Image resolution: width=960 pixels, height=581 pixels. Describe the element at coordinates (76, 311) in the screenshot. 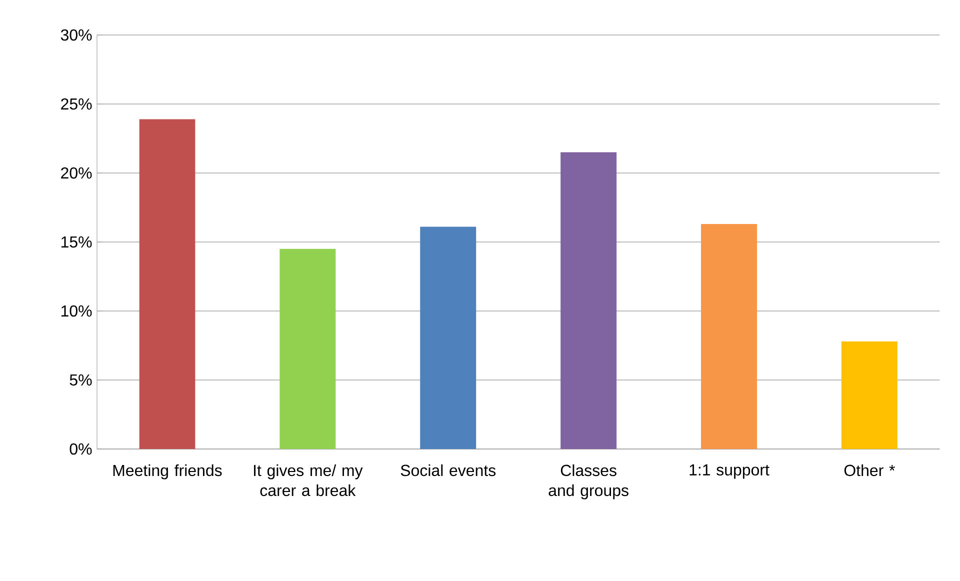

I see `y-tick-label: 10%` at that location.